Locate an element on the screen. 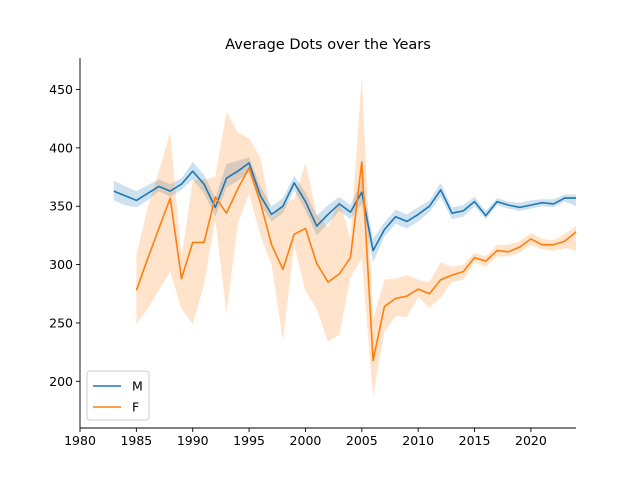 This screenshot has height=480, width=640. chart-title: Average Dots over the Years is located at coordinates (328, 45).